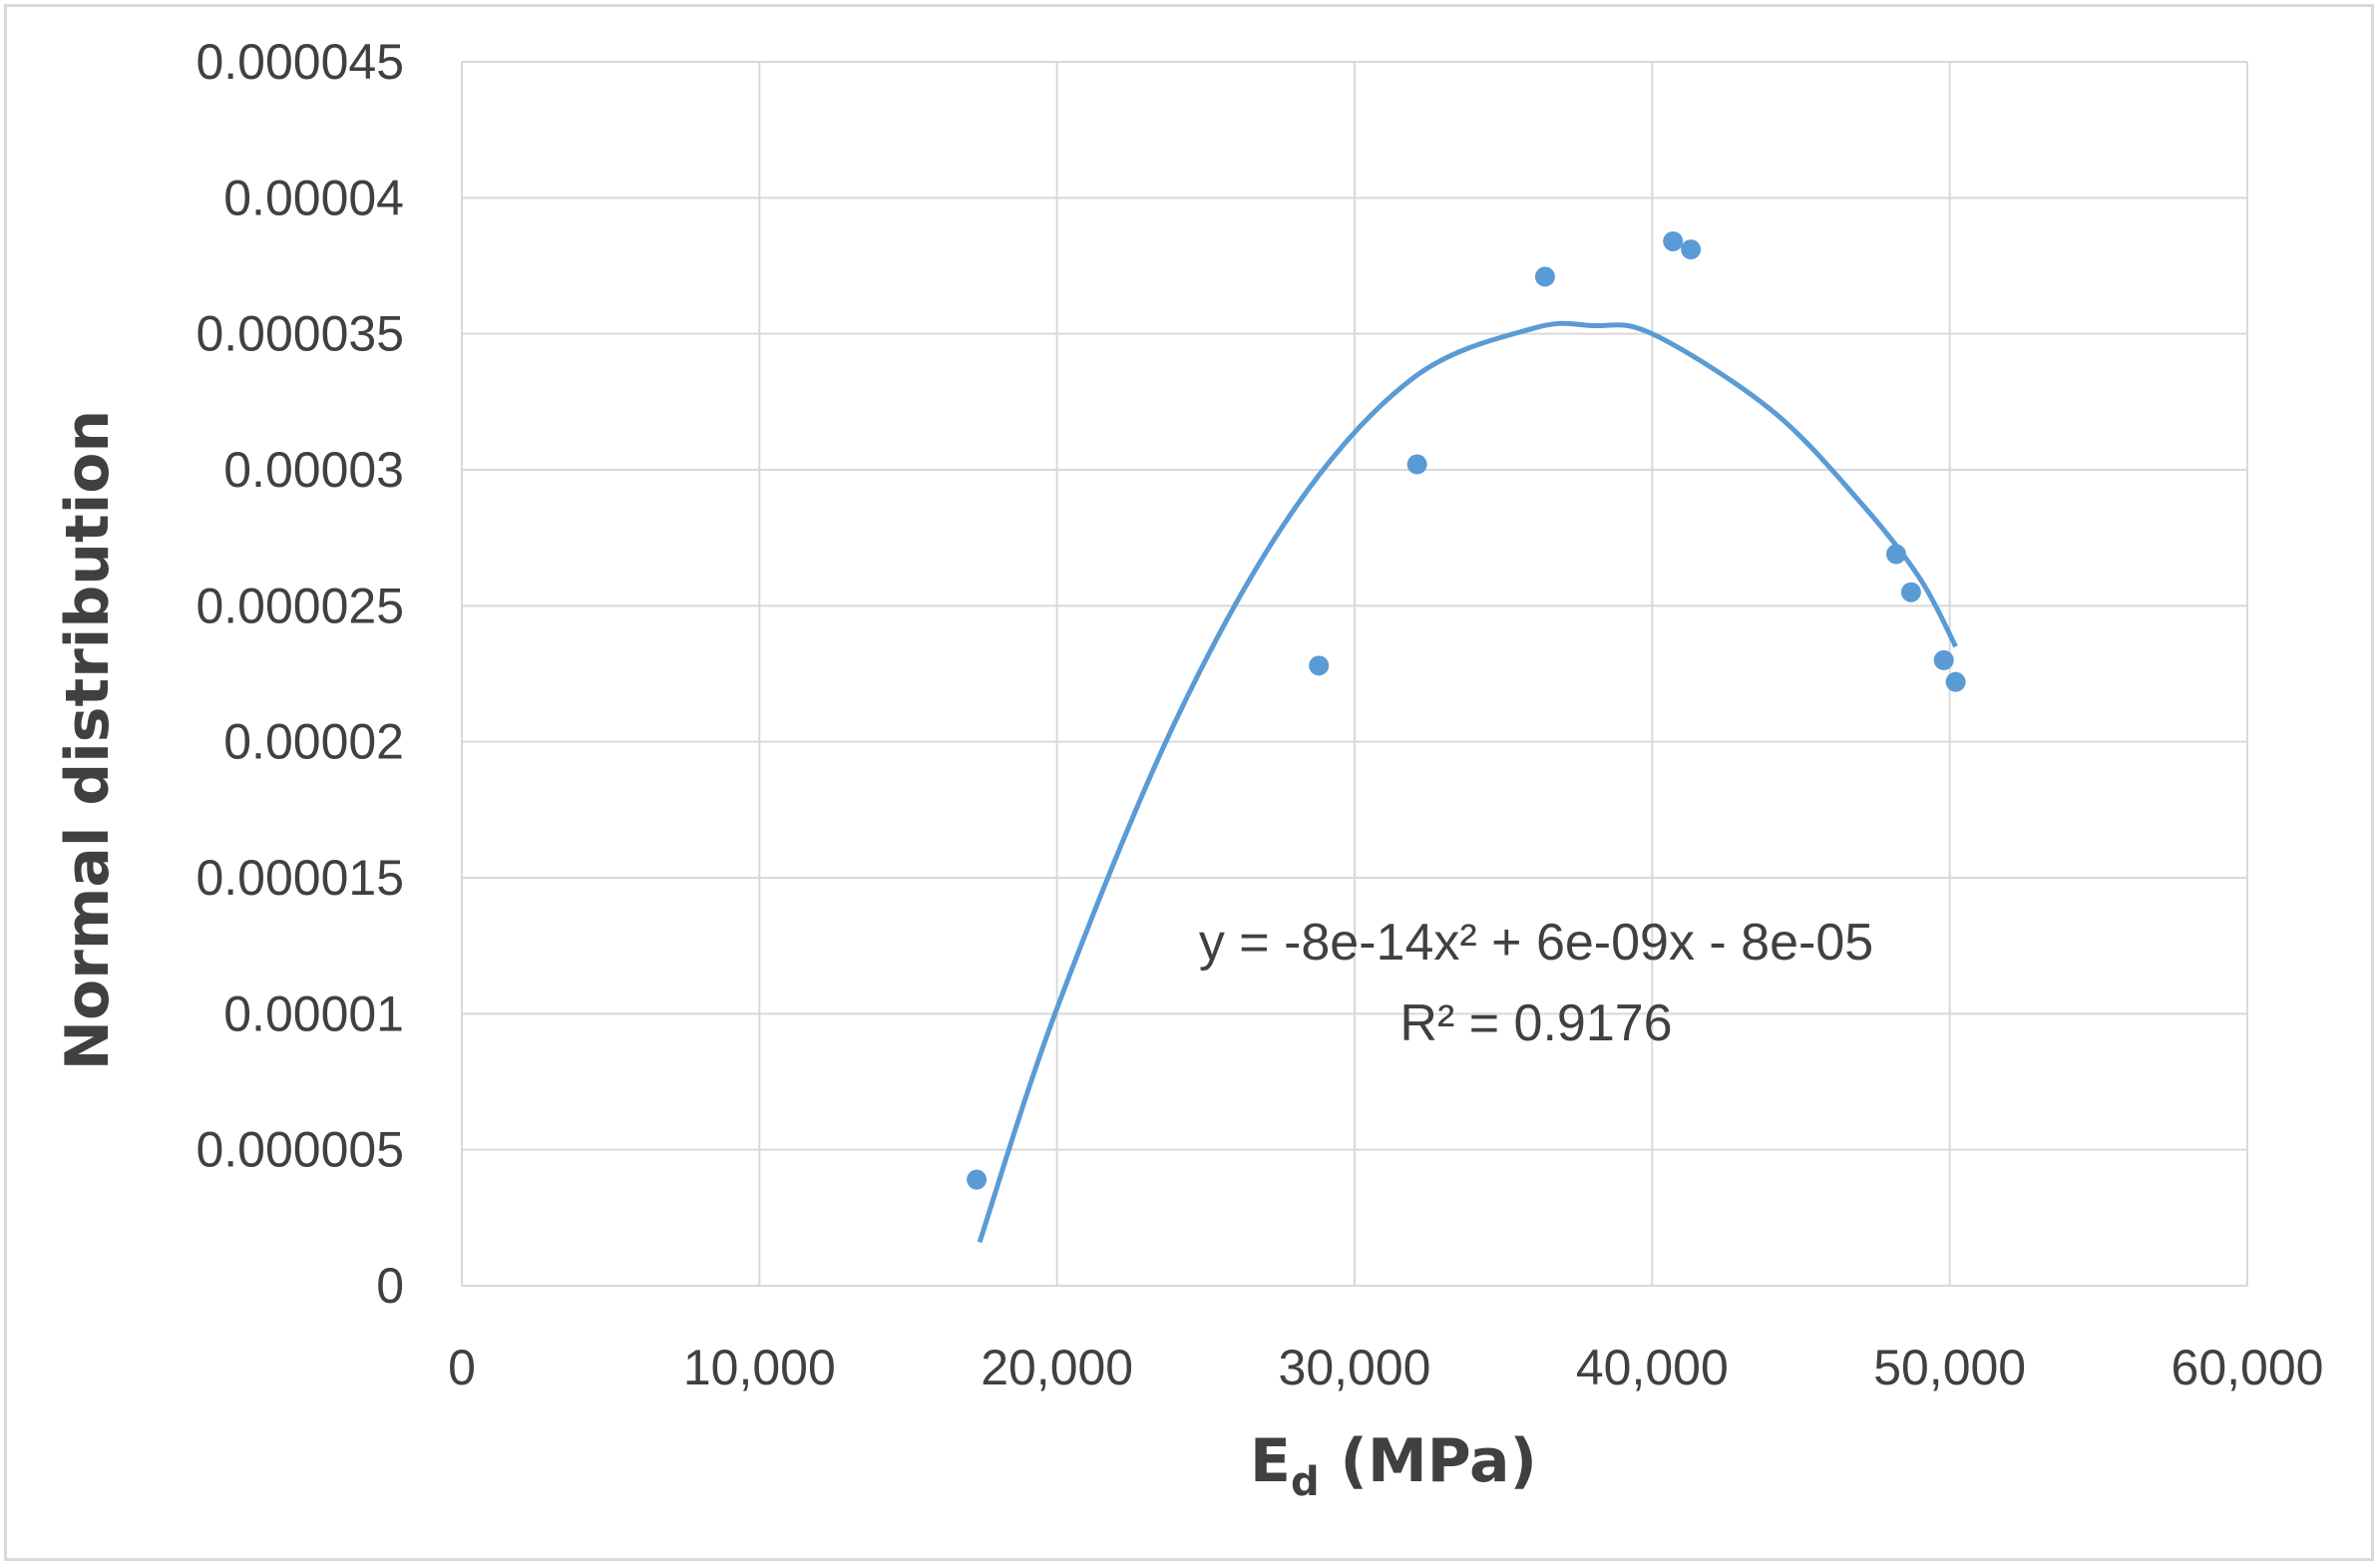  I want to click on x-axis-title-subscript: d, so click(1305, 1482).